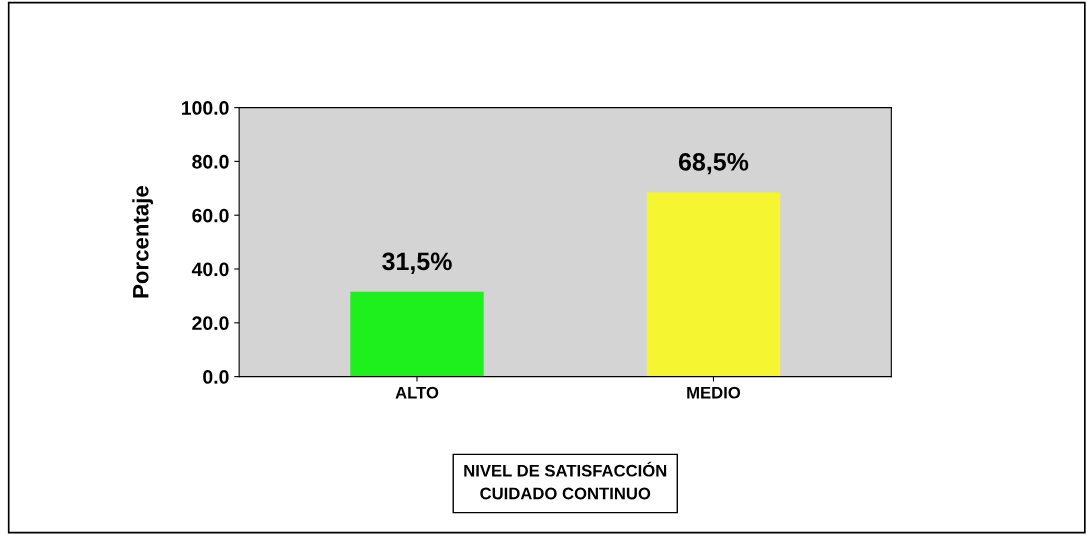 Image resolution: width=1087 pixels, height=538 pixels. What do you see at coordinates (205, 108) in the screenshot?
I see `y-tick-label: 100.0` at bounding box center [205, 108].